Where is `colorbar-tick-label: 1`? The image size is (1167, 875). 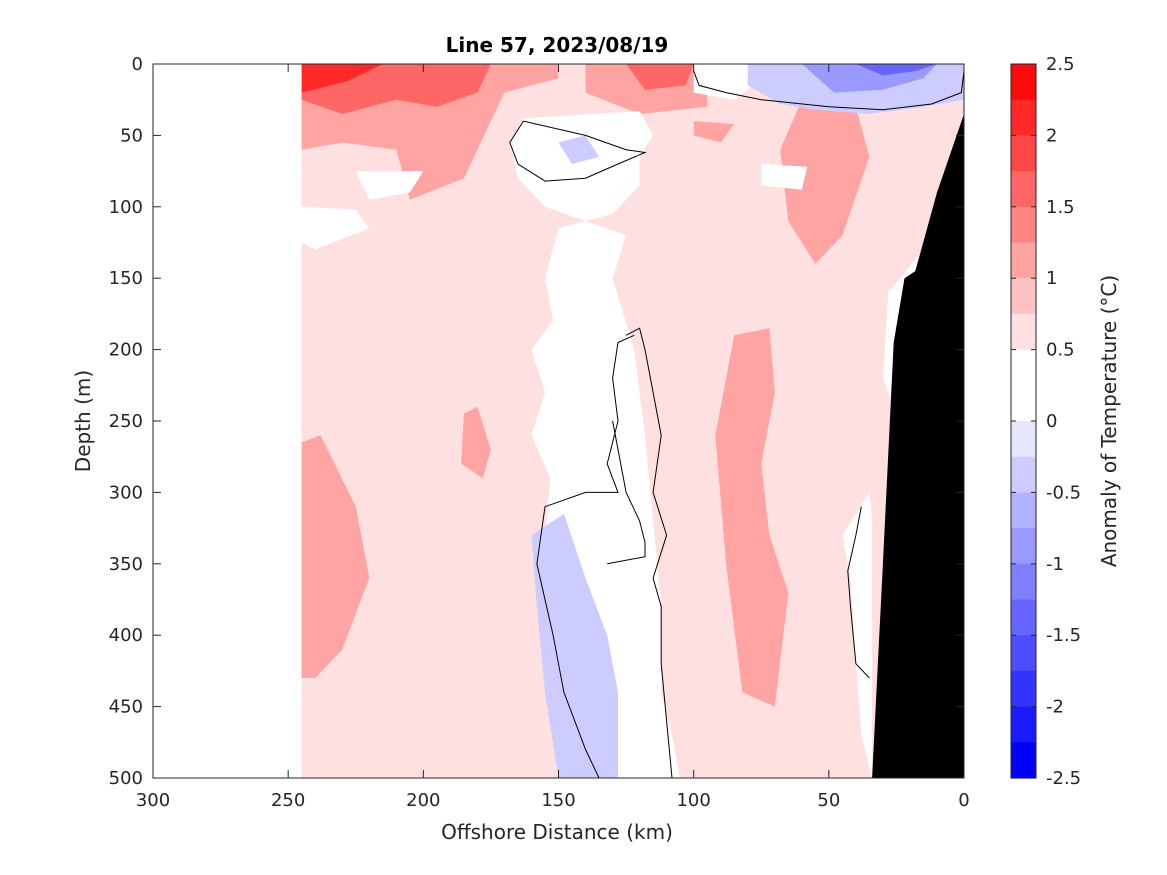
colorbar-tick-label: 1 is located at coordinates (1051, 278).